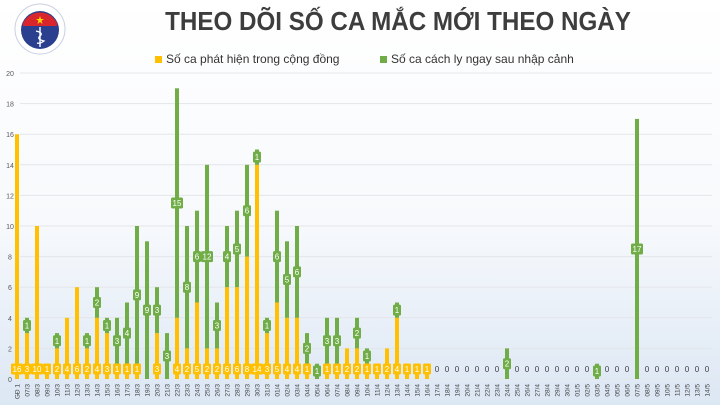 The width and height of the screenshot is (720, 405). Describe the element at coordinates (187, 390) in the screenshot. I see `x-tick-label: 23/3` at that location.